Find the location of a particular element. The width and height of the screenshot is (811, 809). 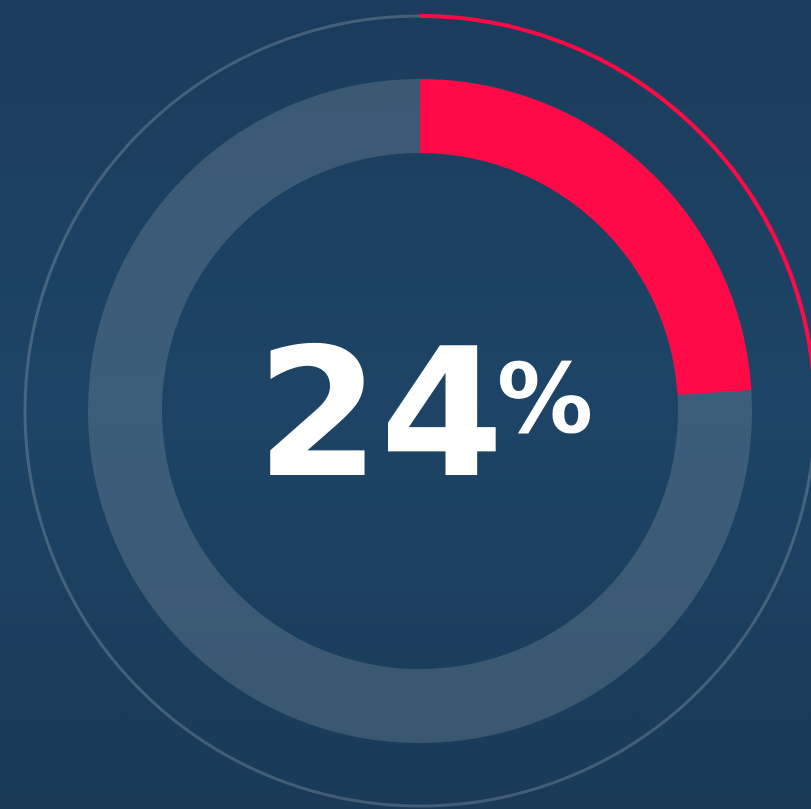

unit-text: % is located at coordinates (545, 399).